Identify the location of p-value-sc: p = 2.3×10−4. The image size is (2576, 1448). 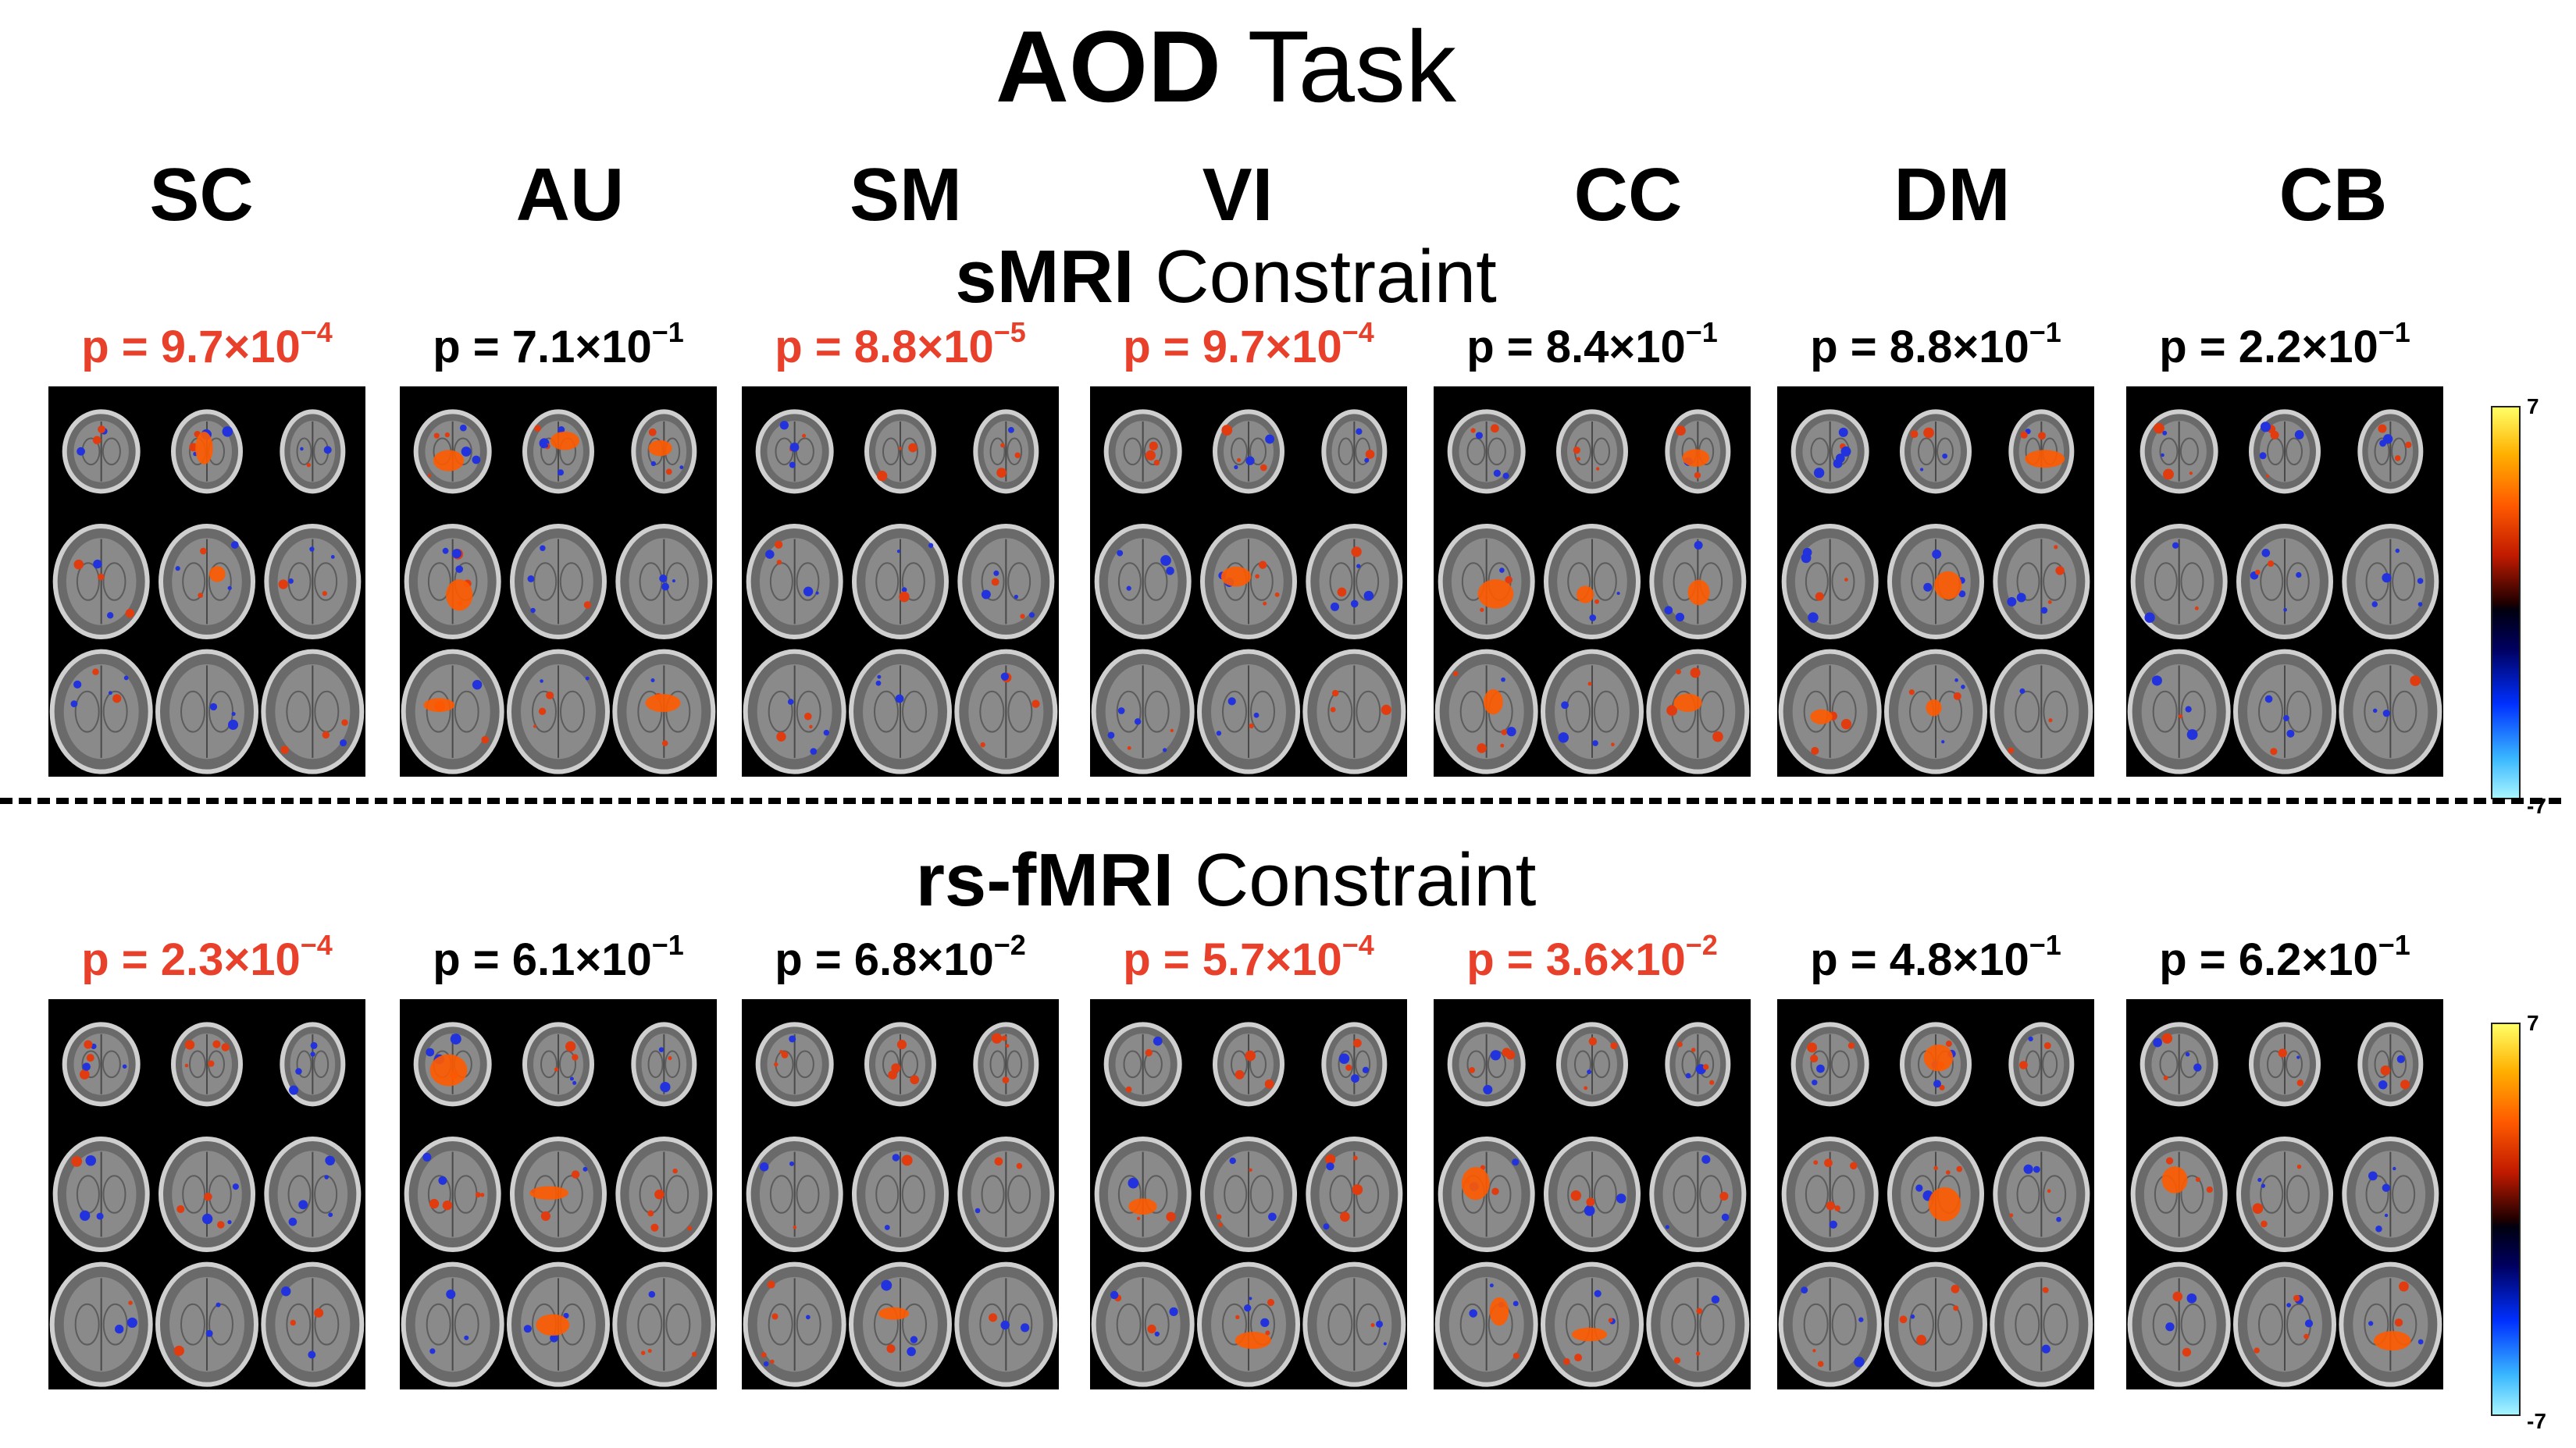
(207, 959).